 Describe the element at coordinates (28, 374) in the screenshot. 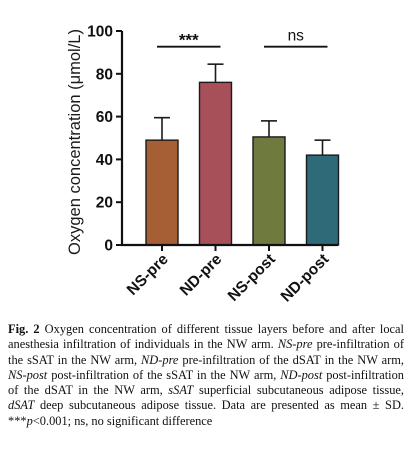

I see `caption-italic-term: NS-post` at that location.